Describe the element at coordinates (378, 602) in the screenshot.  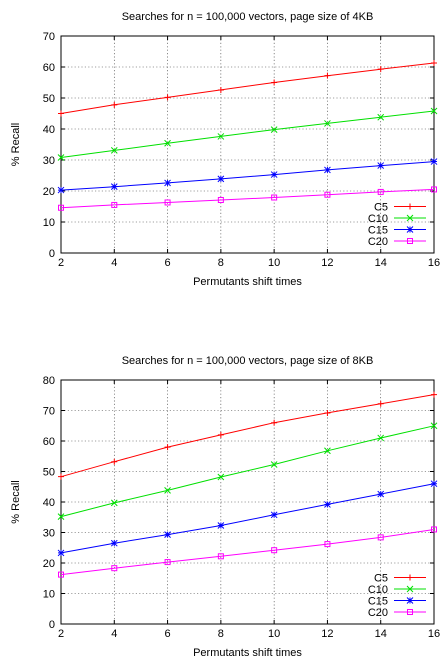
I see `legend-label: C15` at that location.